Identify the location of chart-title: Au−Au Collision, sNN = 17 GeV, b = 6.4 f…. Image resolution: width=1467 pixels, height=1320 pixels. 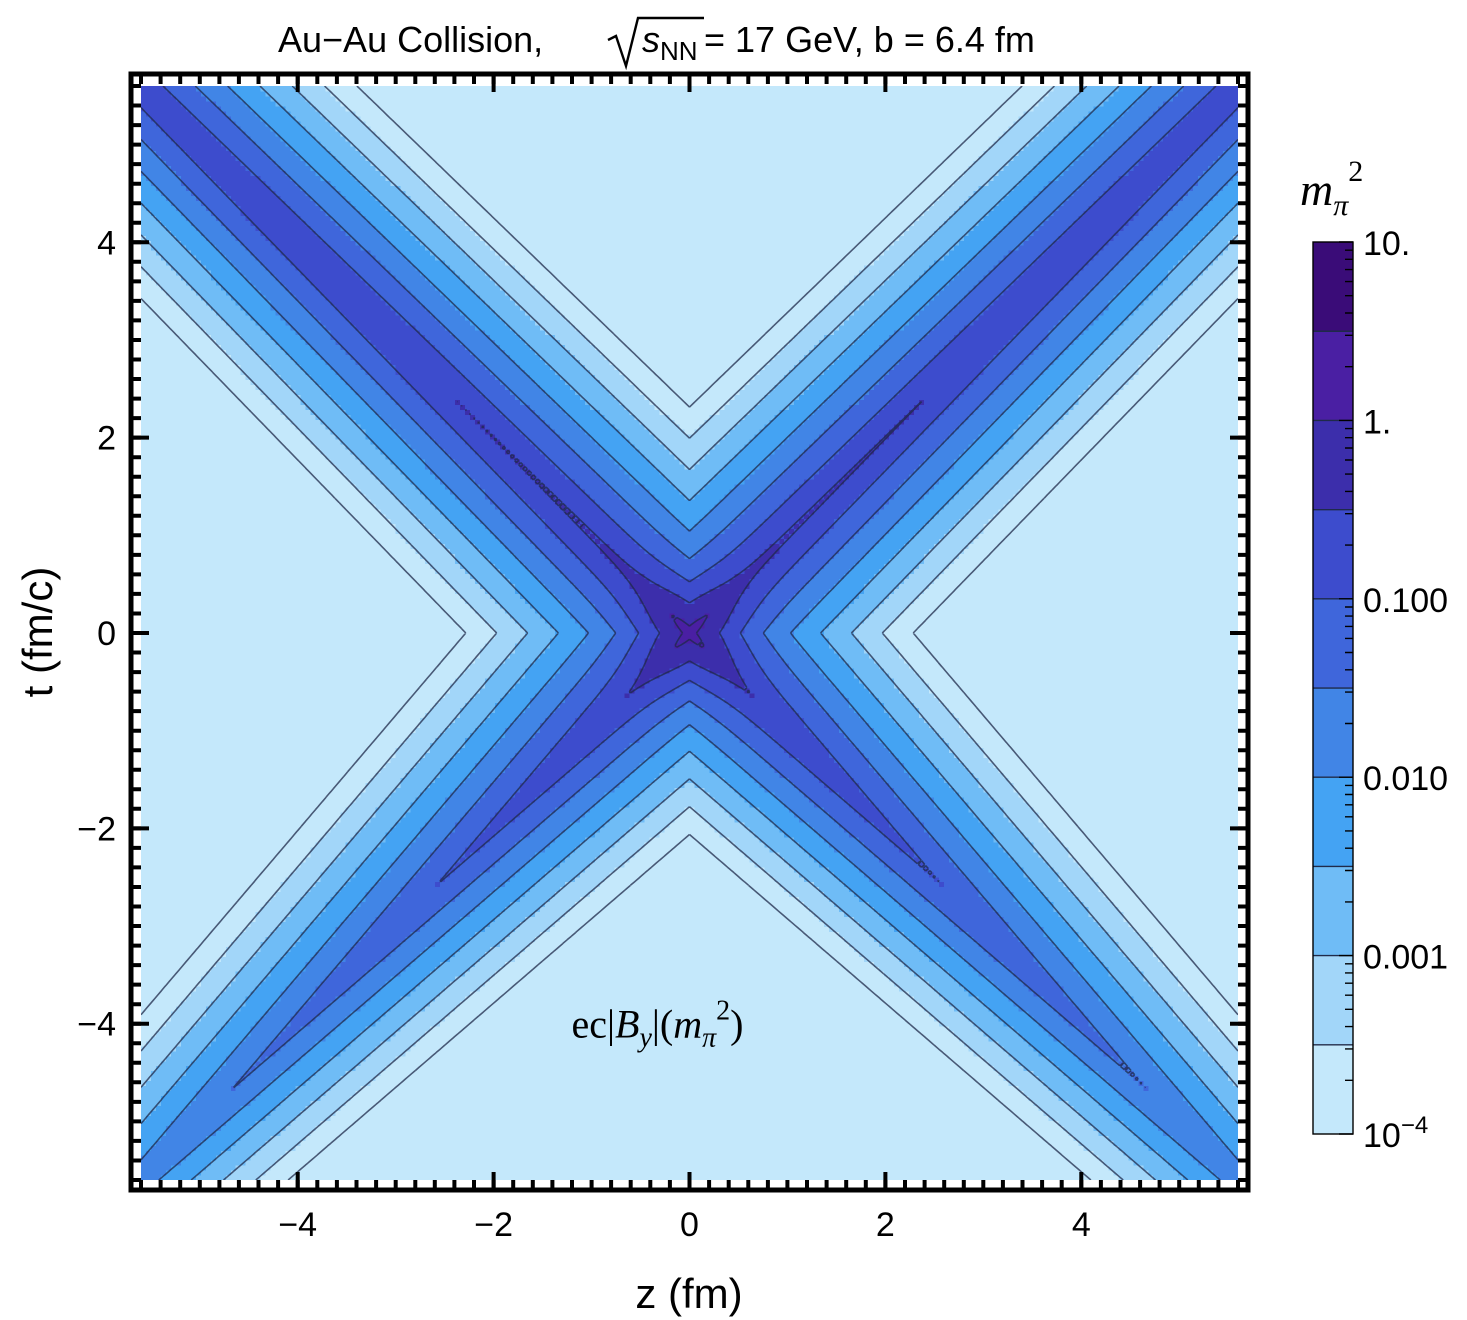
(656, 43).